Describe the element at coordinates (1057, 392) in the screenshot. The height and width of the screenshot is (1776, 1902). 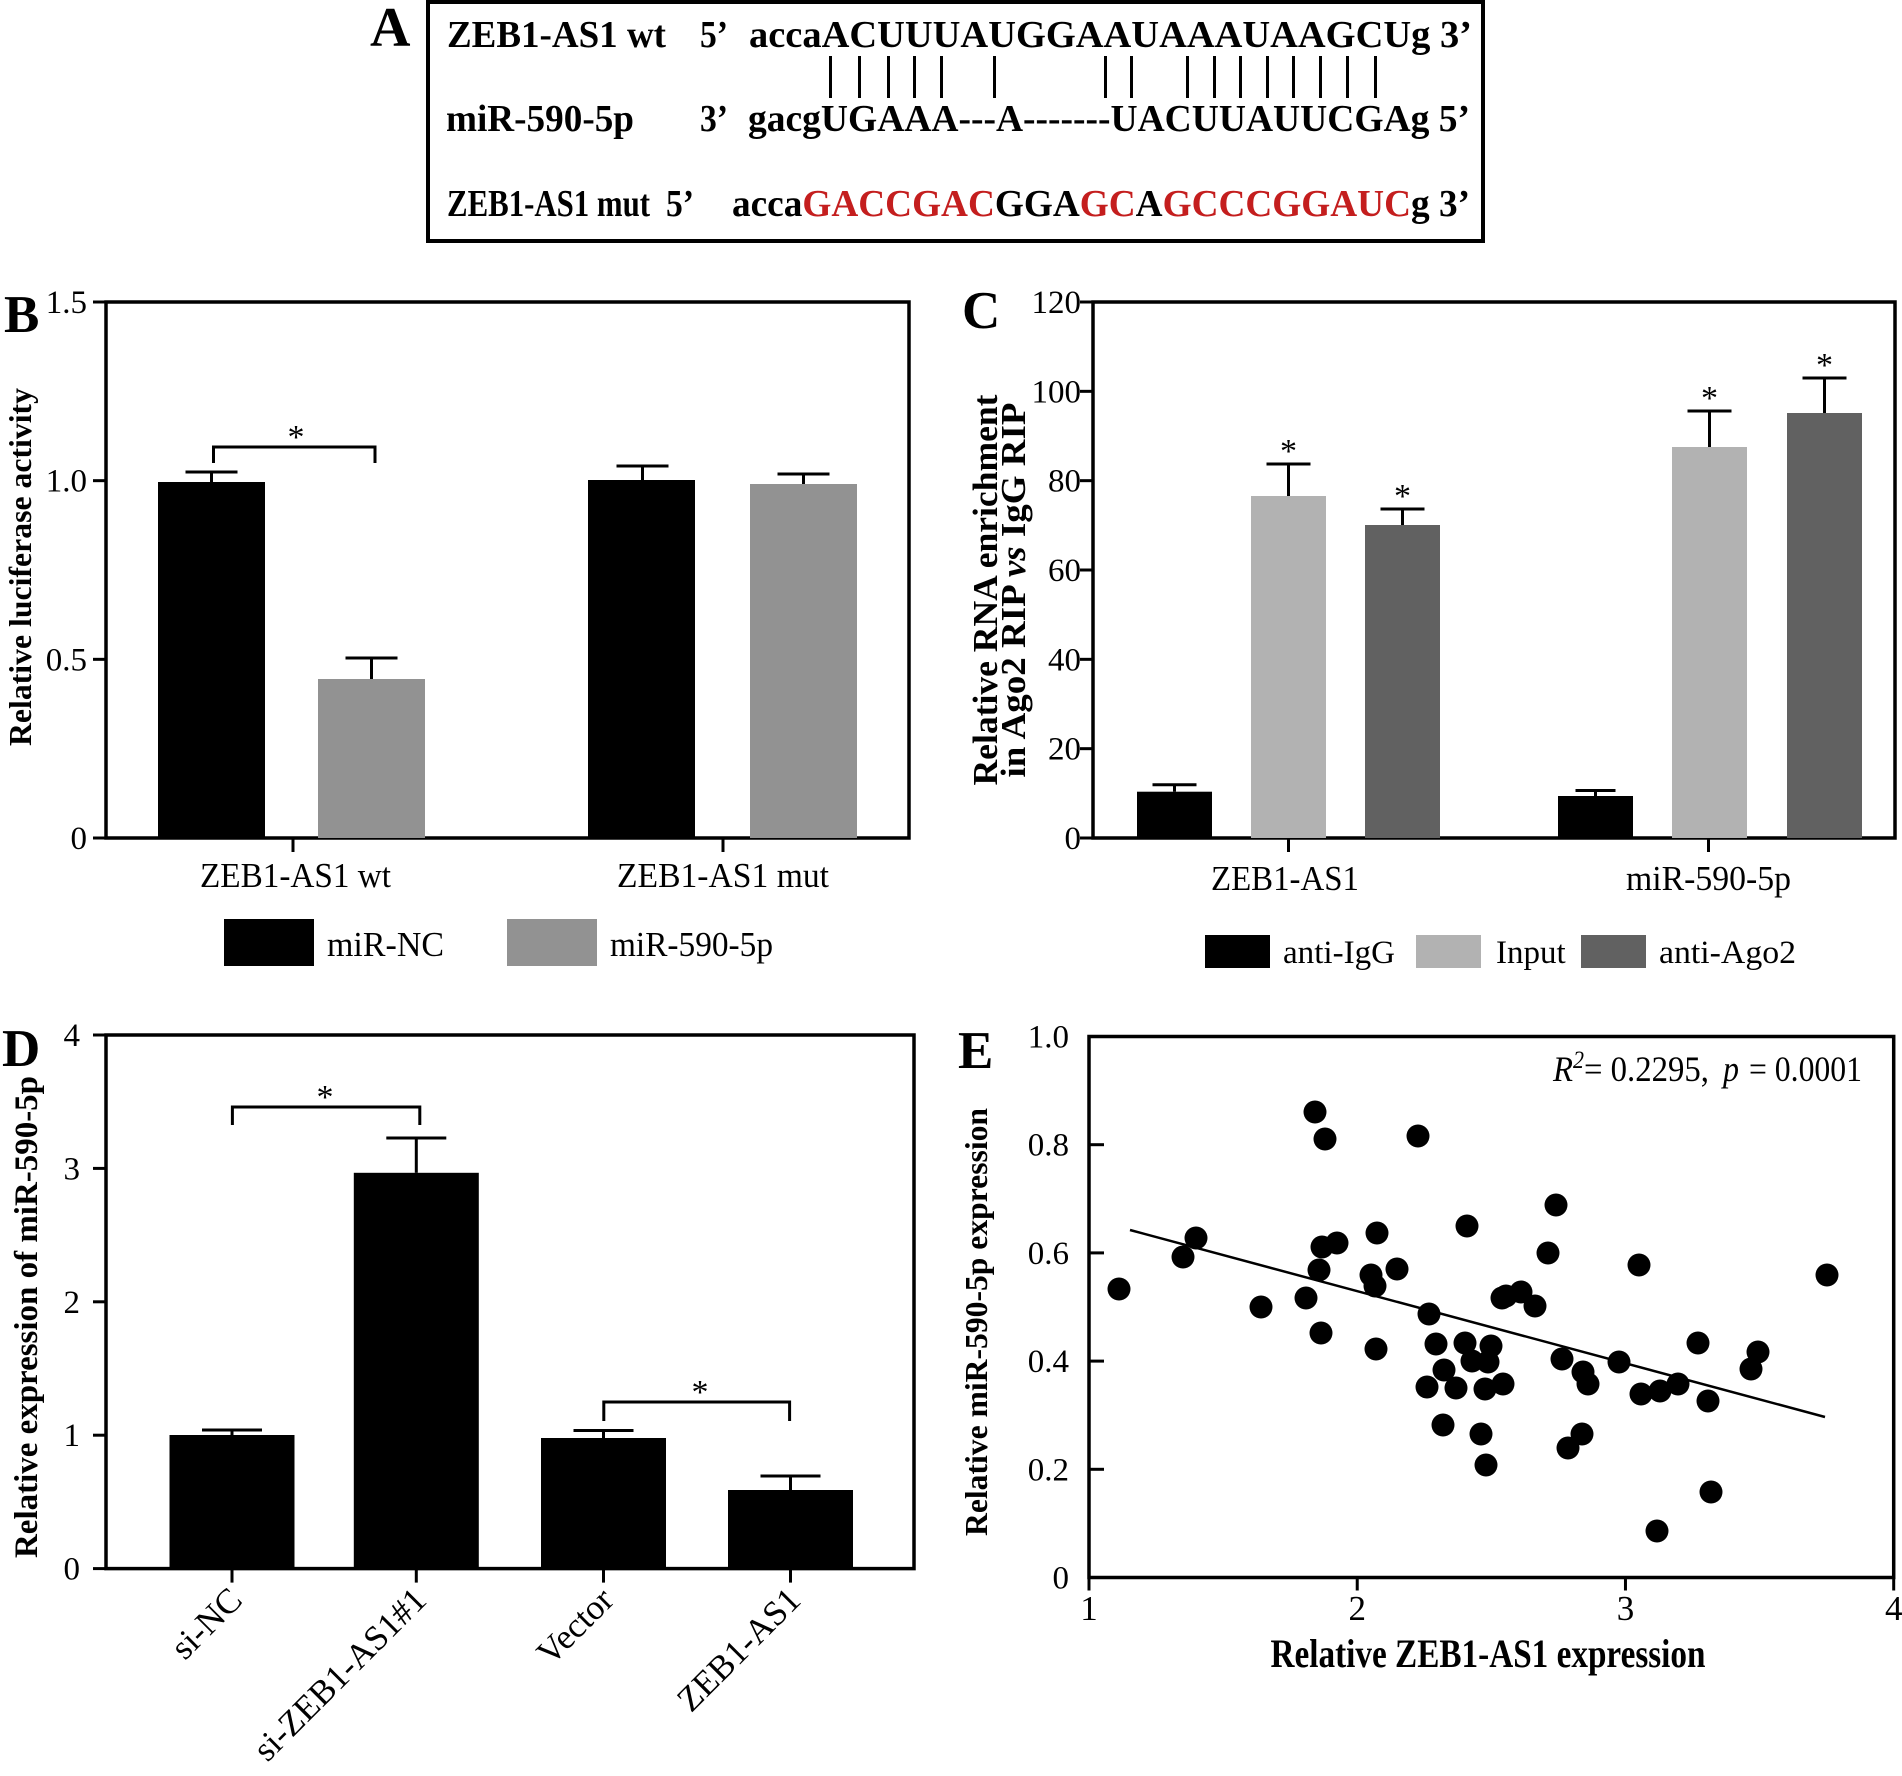
I see `svg-text: 100` at that location.